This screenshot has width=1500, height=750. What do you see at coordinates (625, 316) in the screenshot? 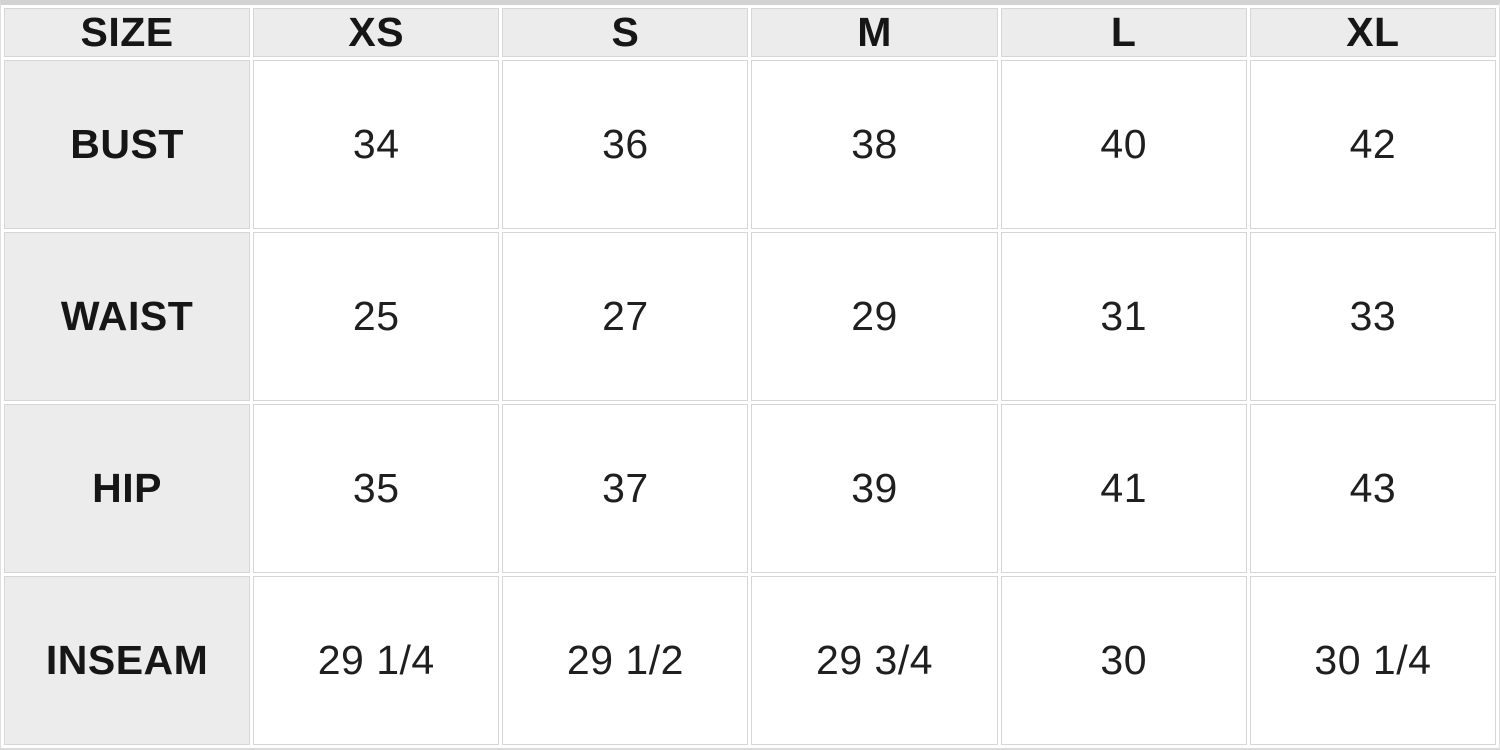
I see `cell-waist-s: 27` at bounding box center [625, 316].